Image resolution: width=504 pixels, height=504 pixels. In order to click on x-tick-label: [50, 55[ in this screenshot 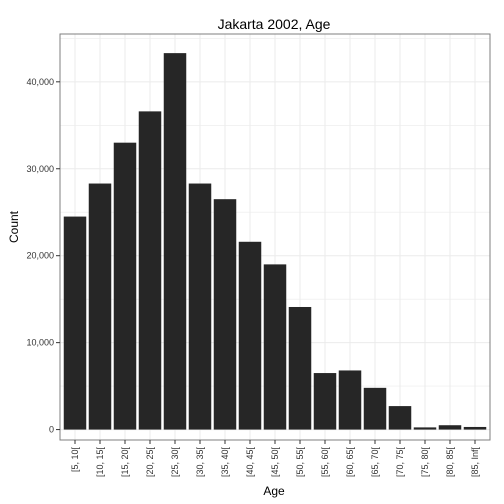, I will do `click(300, 462)`.